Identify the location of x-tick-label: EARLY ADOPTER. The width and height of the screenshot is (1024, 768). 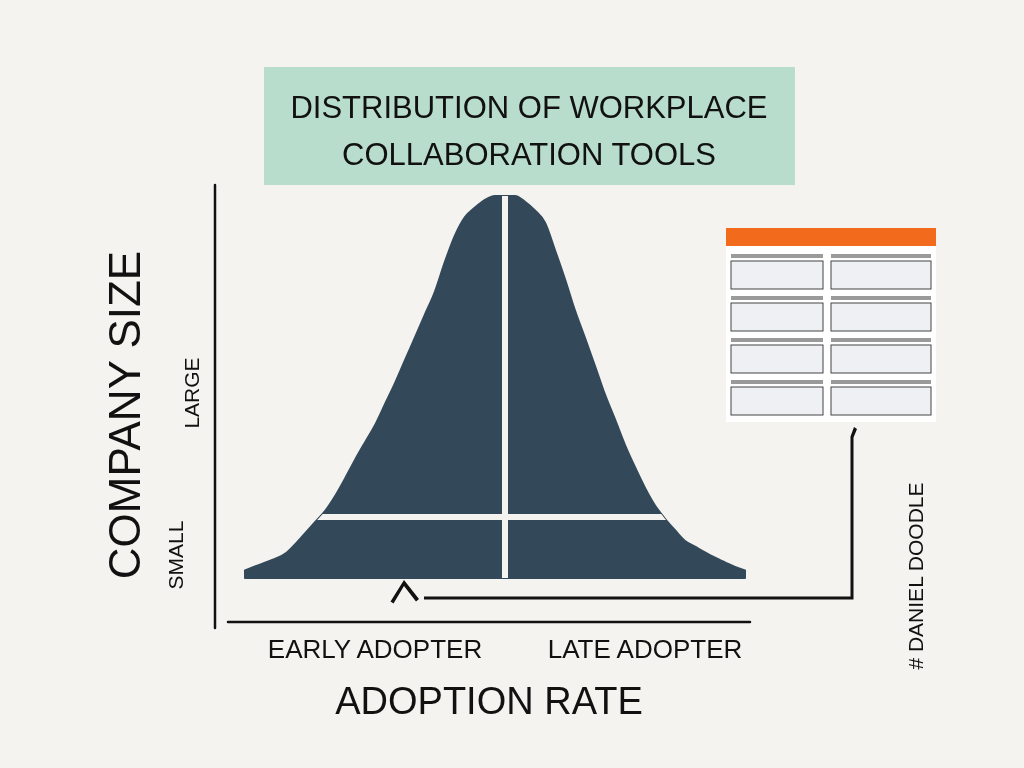
(375, 649).